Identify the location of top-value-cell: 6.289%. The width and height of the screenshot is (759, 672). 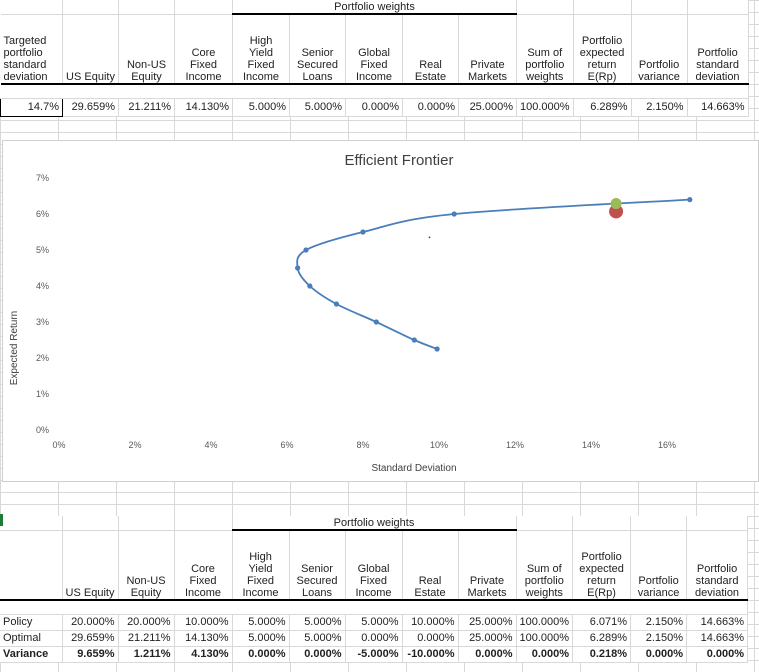
(602, 107).